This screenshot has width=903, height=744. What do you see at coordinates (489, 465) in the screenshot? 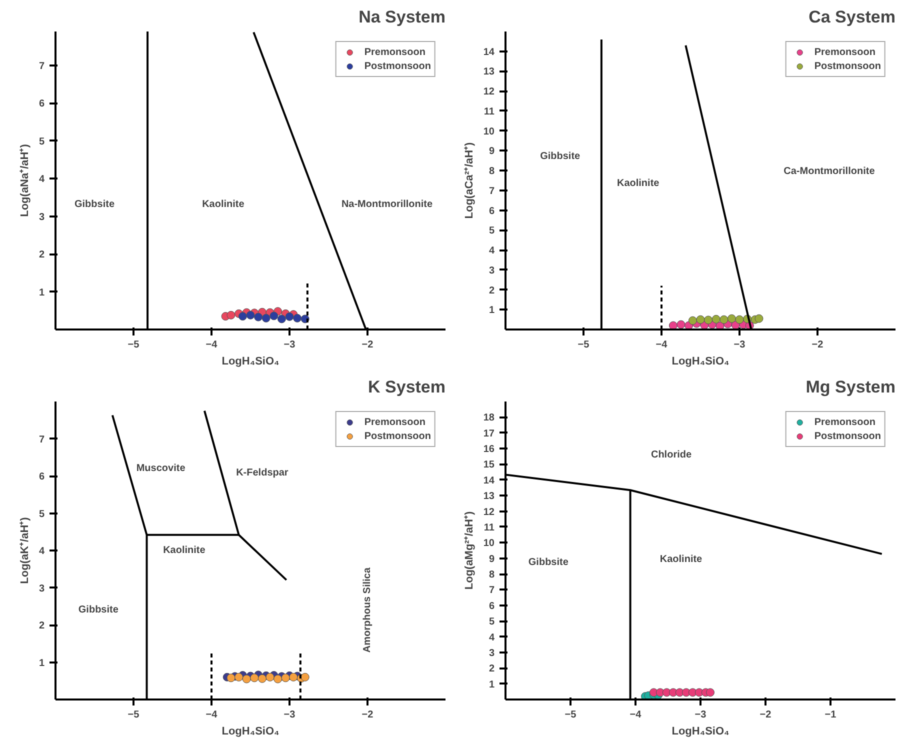
I see `y-tick-label: 15` at bounding box center [489, 465].